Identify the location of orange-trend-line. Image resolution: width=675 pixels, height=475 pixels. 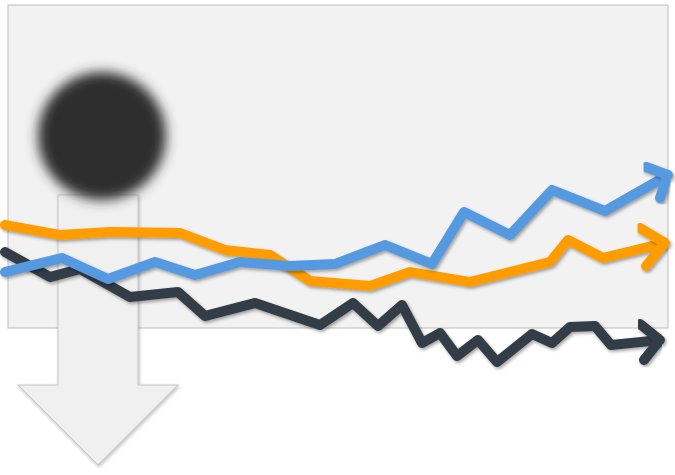
(335, 255).